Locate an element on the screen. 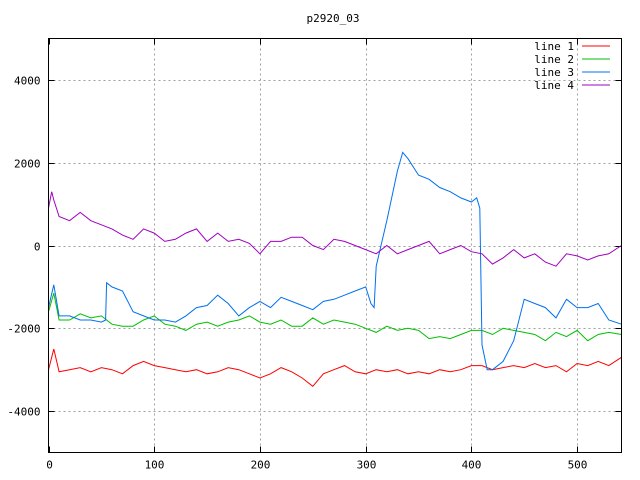 The width and height of the screenshot is (640, 480). legend-label: line 1 is located at coordinates (554, 46).